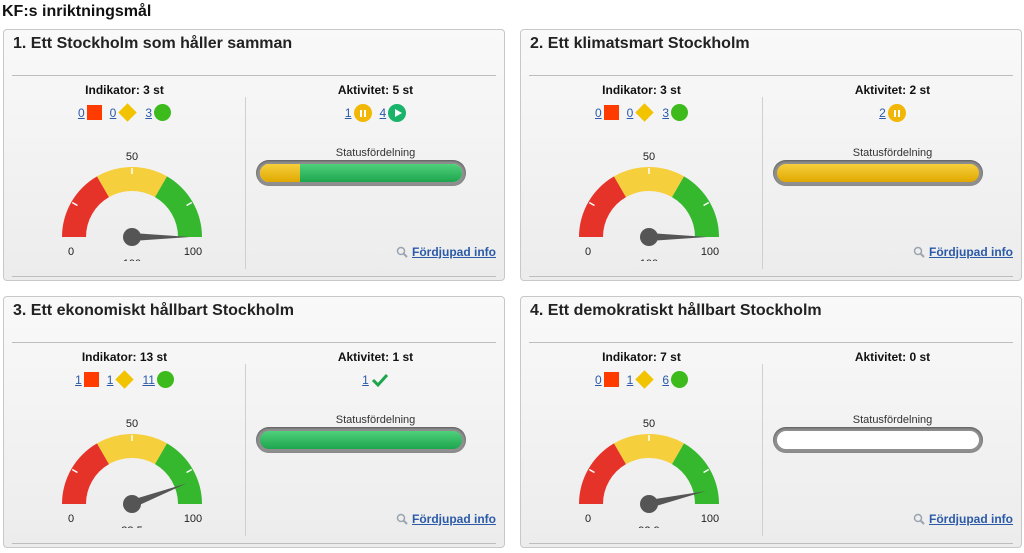  What do you see at coordinates (892, 357) in the screenshot?
I see `activity-heading: Aktivitet: 0 st` at bounding box center [892, 357].